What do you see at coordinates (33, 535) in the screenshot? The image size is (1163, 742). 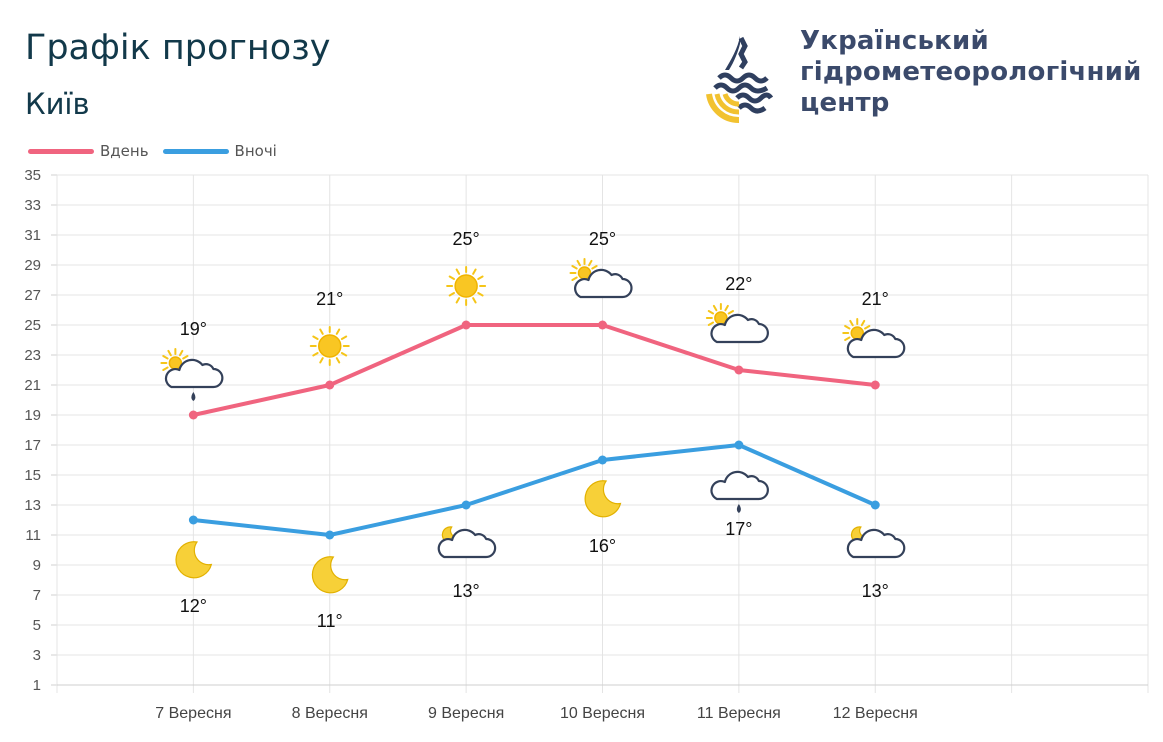 I see `y-tick-label: 11` at bounding box center [33, 535].